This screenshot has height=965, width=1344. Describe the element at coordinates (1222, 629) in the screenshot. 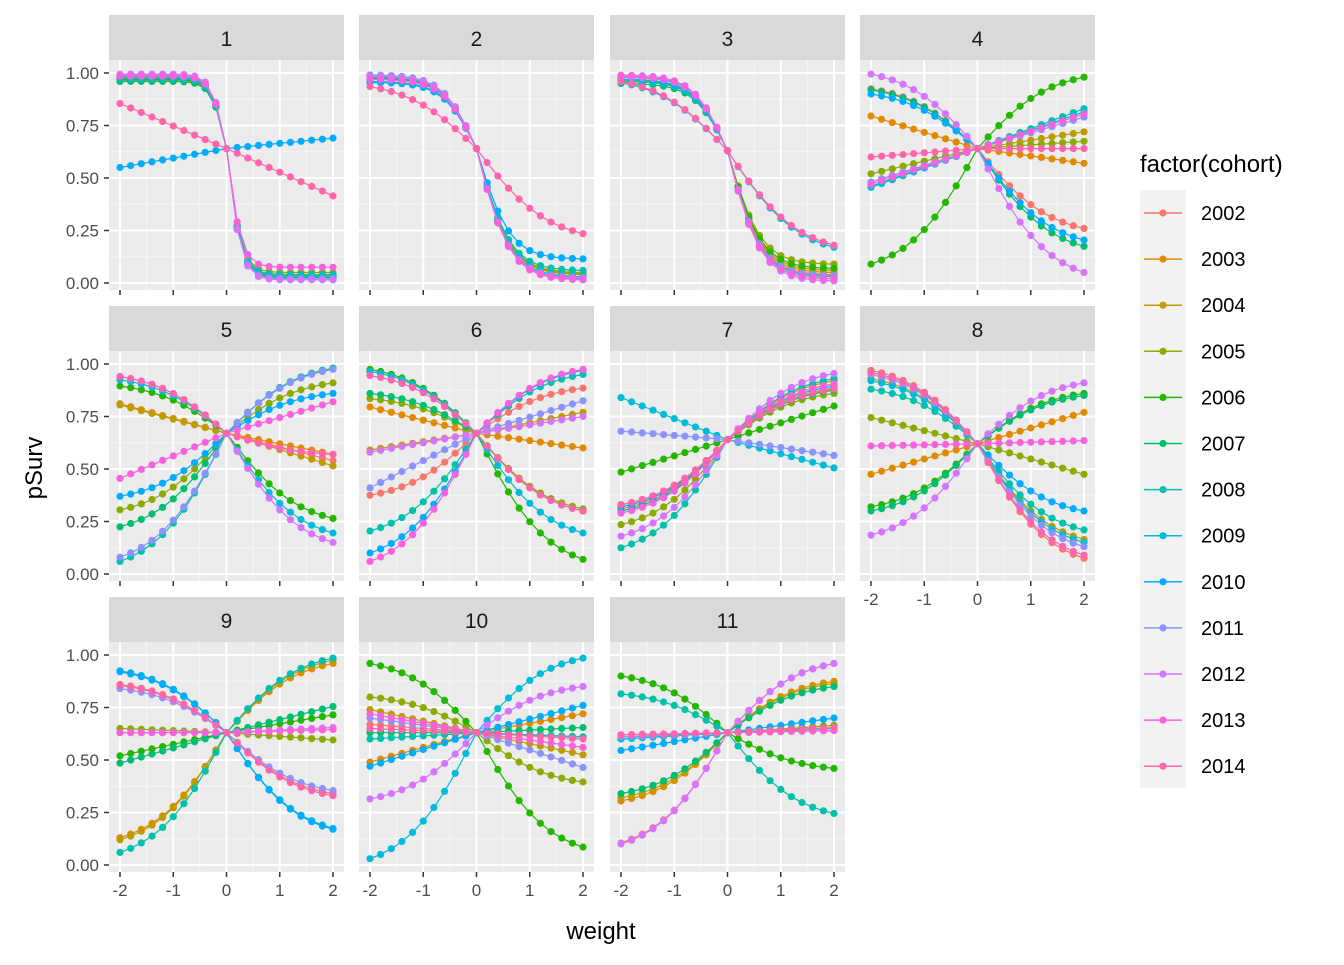

I see `legend-entry-label: 2011` at that location.